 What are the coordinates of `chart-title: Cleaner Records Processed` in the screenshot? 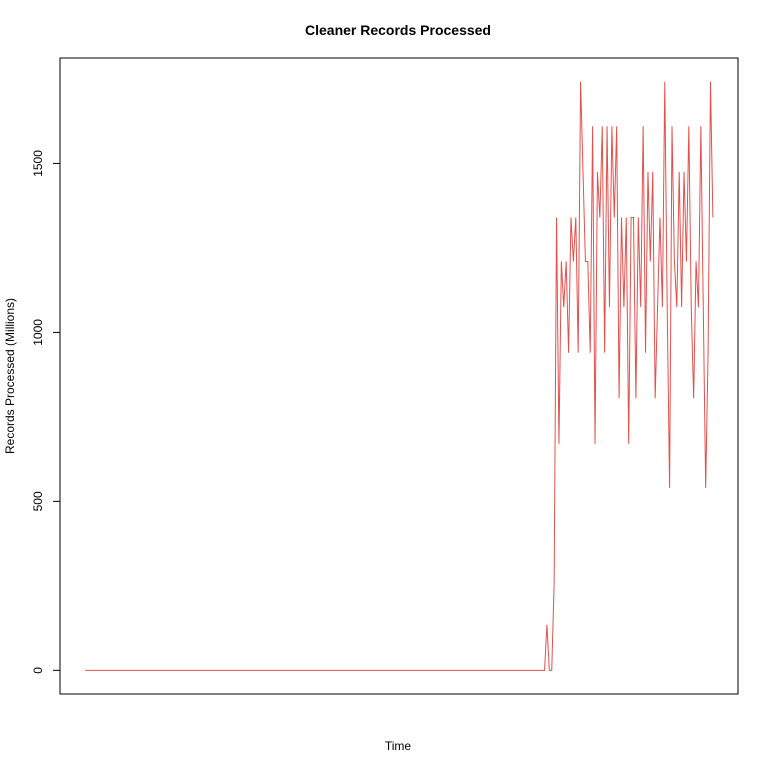 It's located at (398, 30).